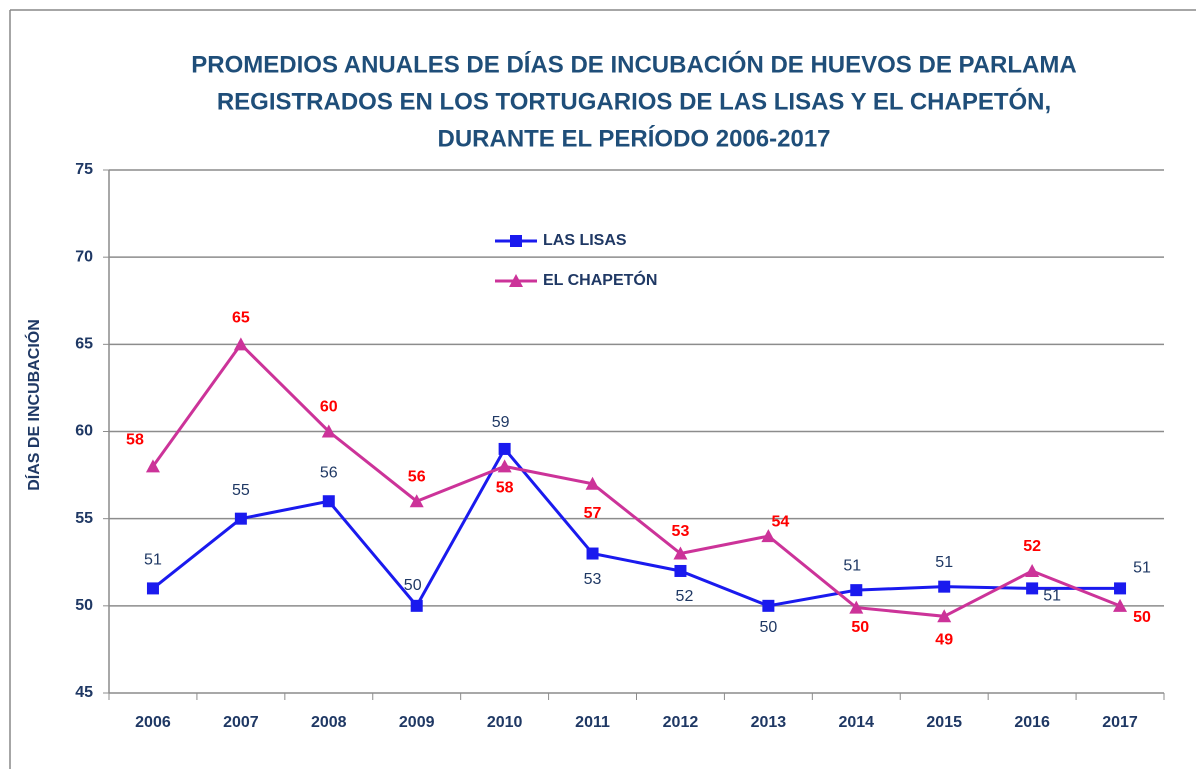  What do you see at coordinates (769, 722) in the screenshot?
I see `x-tick-label: 2013` at bounding box center [769, 722].